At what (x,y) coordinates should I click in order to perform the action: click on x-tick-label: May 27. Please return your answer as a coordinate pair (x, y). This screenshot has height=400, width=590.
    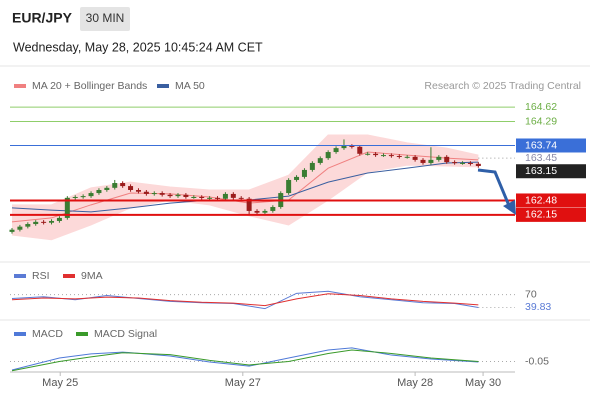
    Looking at the image, I should click on (243, 383).